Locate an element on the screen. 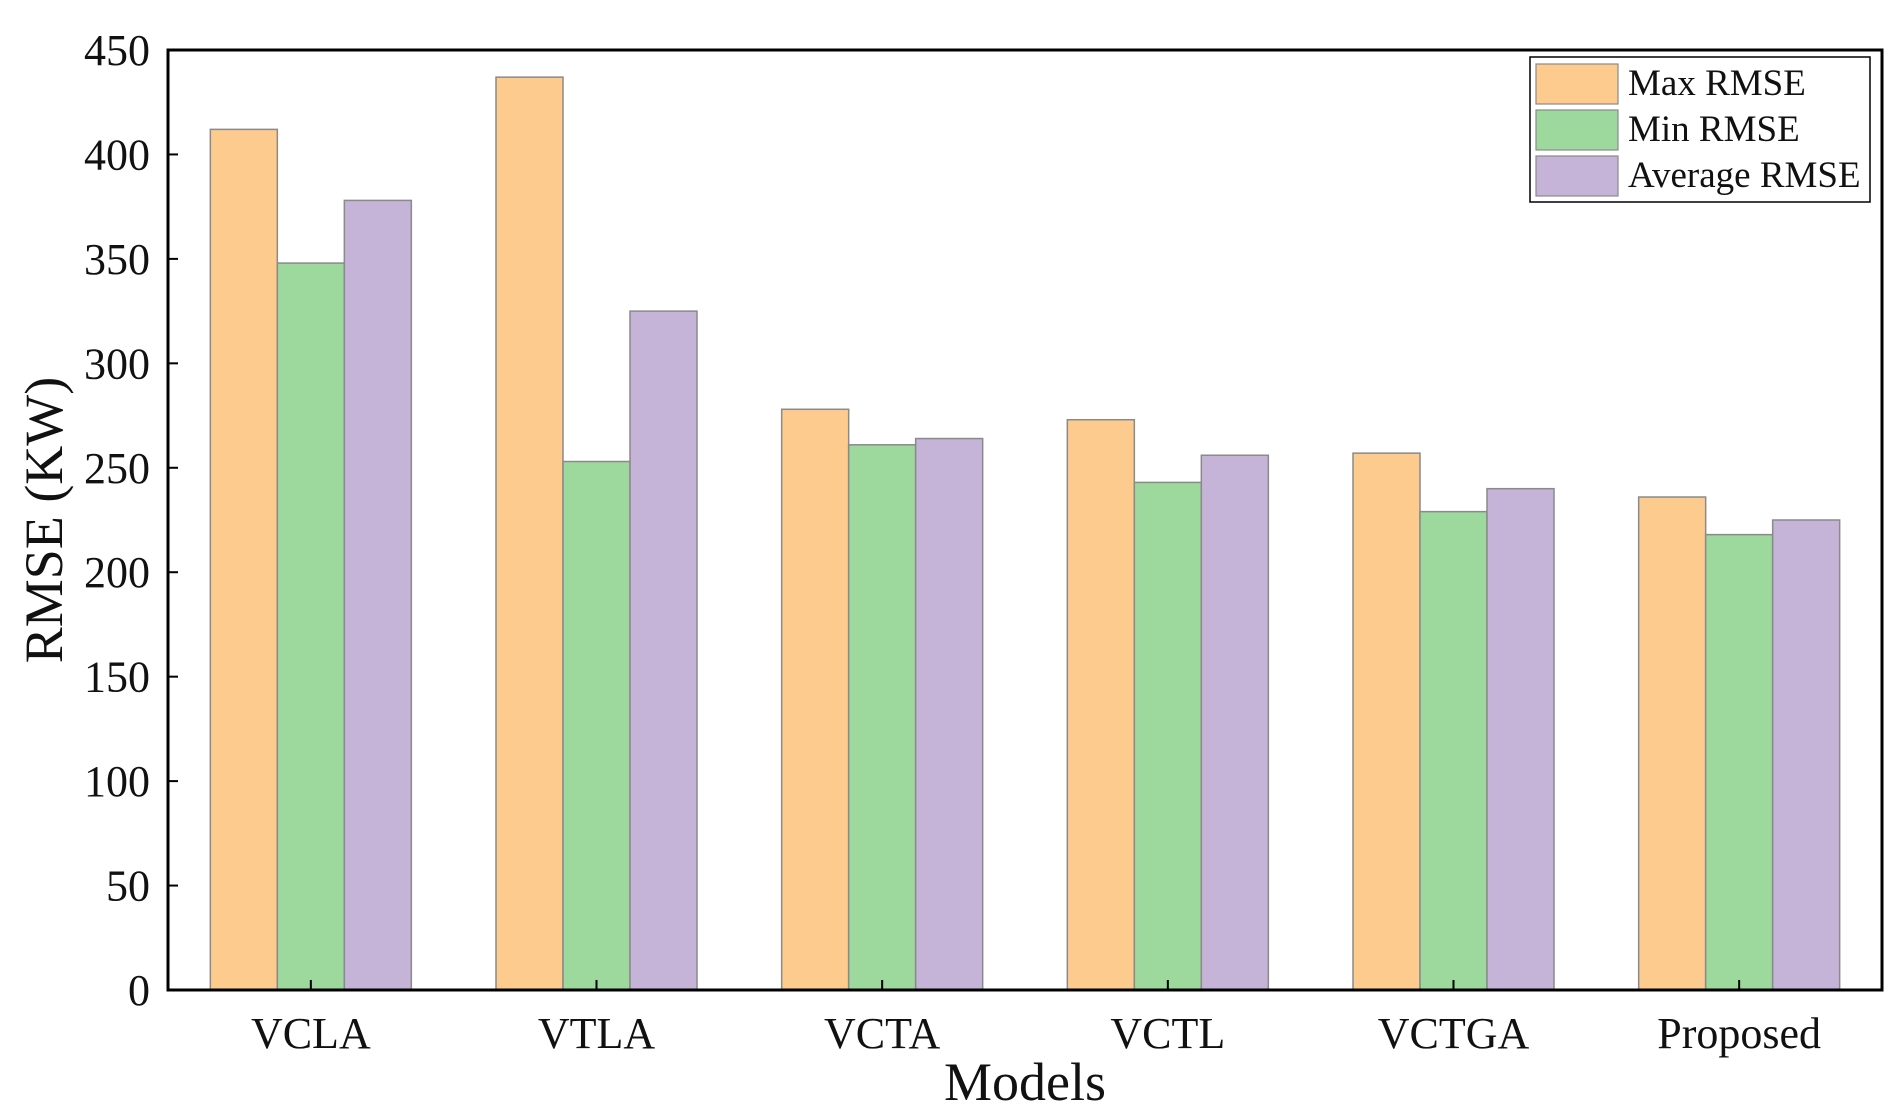 Image resolution: width=1901 pixels, height=1113 pixels. bar-average-rmse-vctl is located at coordinates (1235, 722).